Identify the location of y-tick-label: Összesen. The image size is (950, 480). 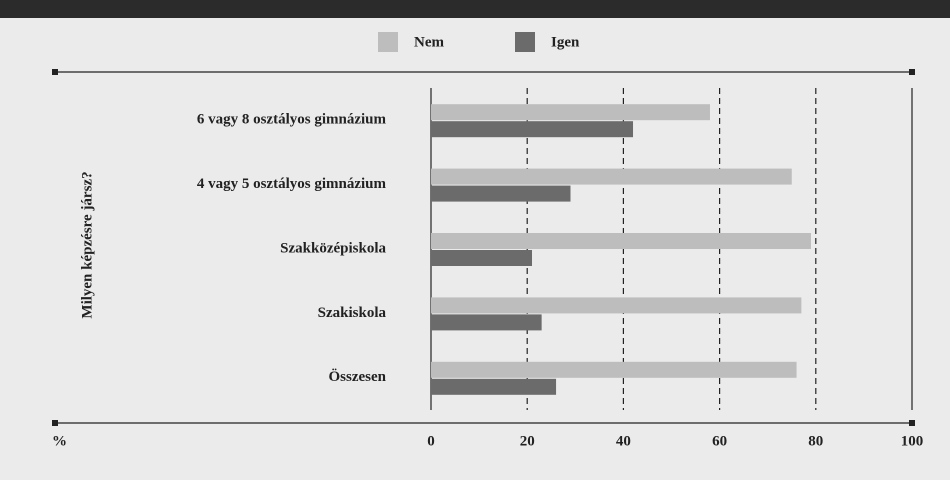
(358, 376).